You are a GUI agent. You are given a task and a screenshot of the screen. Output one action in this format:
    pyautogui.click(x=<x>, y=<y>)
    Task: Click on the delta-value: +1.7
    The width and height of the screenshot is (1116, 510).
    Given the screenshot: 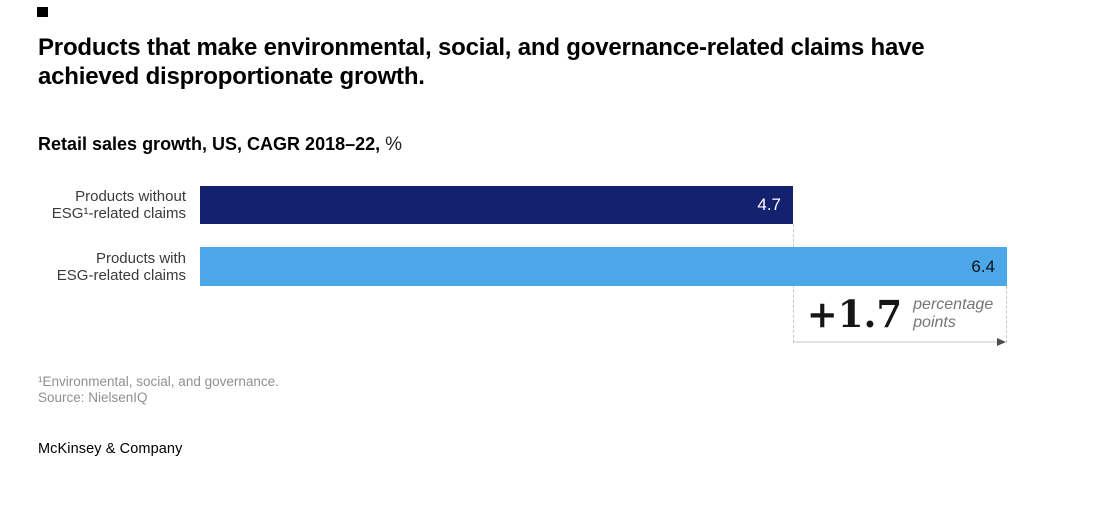 What is the action you would take?
    pyautogui.click(x=854, y=314)
    